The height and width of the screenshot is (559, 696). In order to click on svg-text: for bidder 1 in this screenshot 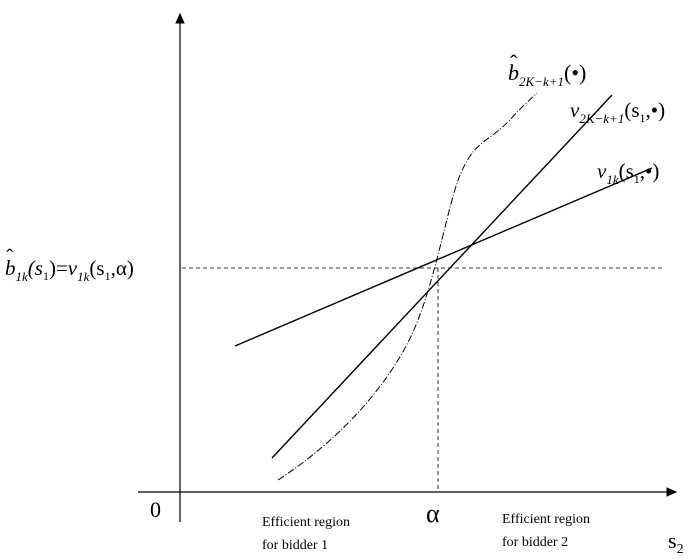, I will do `click(295, 545)`.